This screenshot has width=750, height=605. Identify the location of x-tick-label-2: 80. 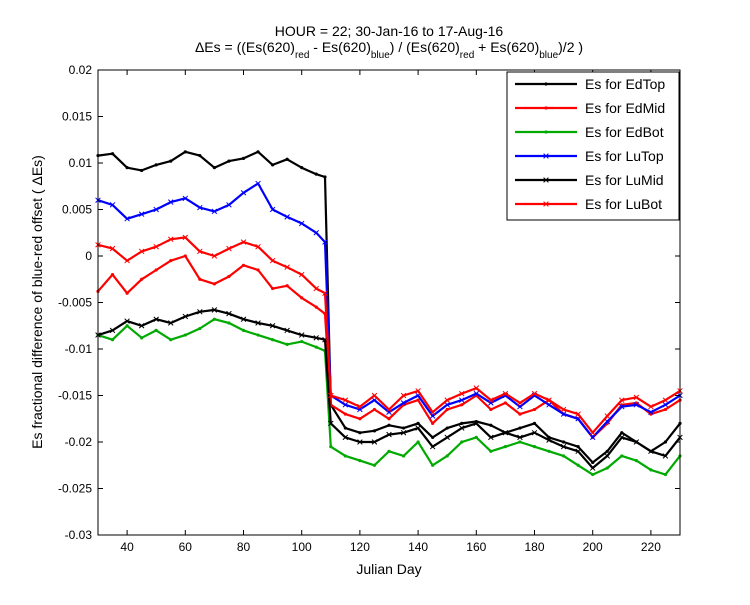
(244, 547).